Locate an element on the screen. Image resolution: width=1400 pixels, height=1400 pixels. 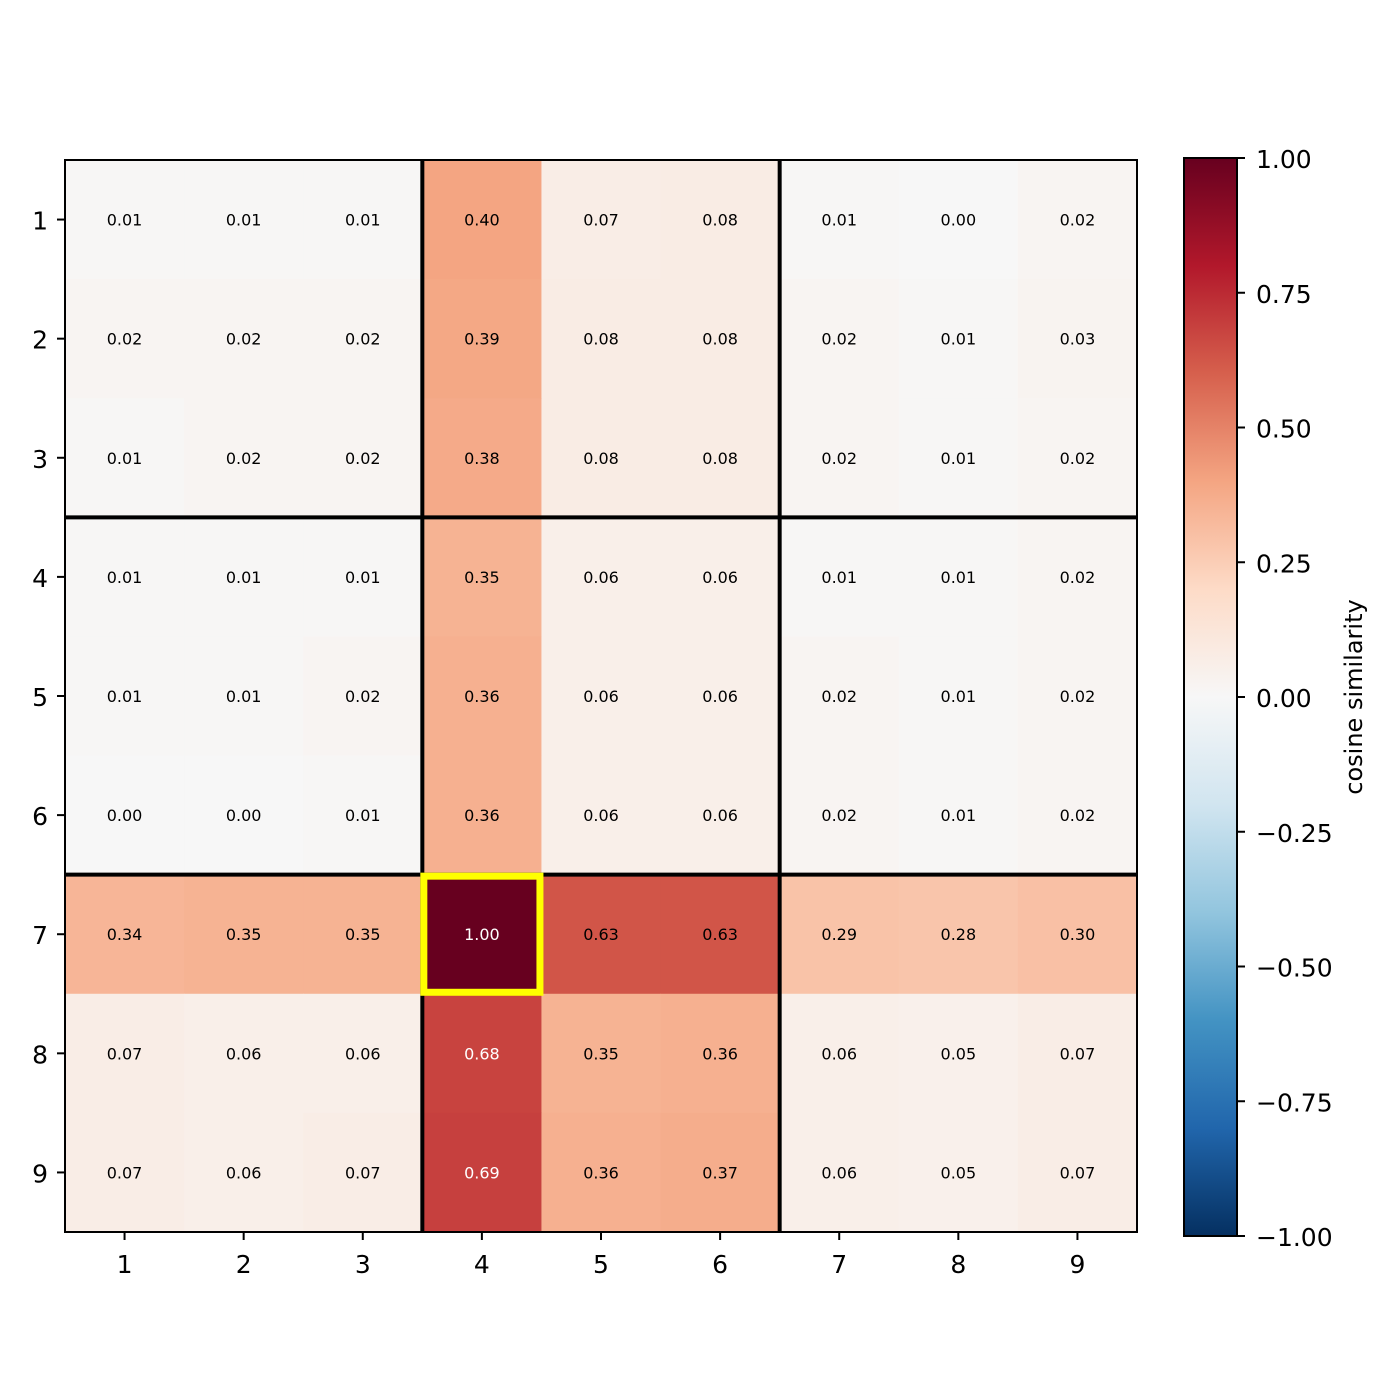
x-tick-label: 9 is located at coordinates (1077, 1264).